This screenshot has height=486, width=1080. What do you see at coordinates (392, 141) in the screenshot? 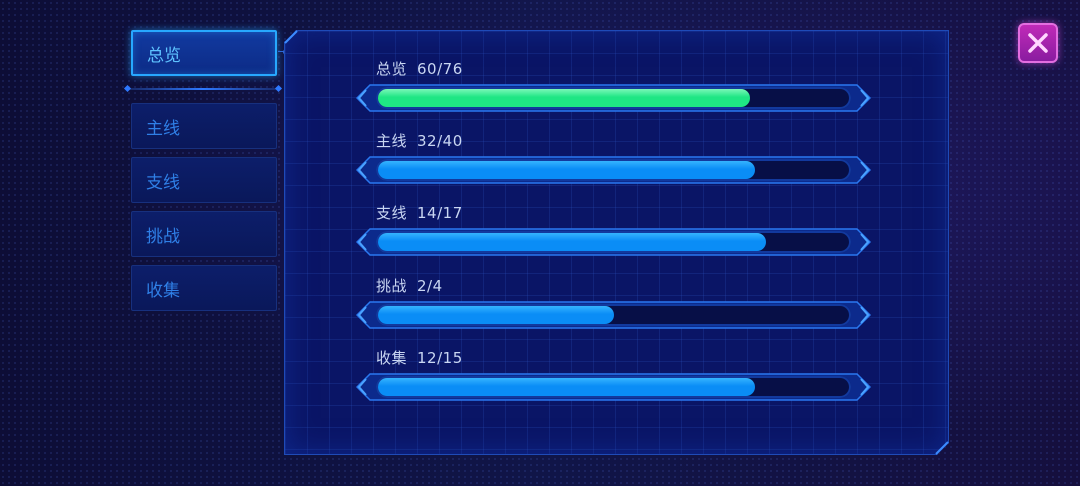
I see `progress-name: 主线` at bounding box center [392, 141].